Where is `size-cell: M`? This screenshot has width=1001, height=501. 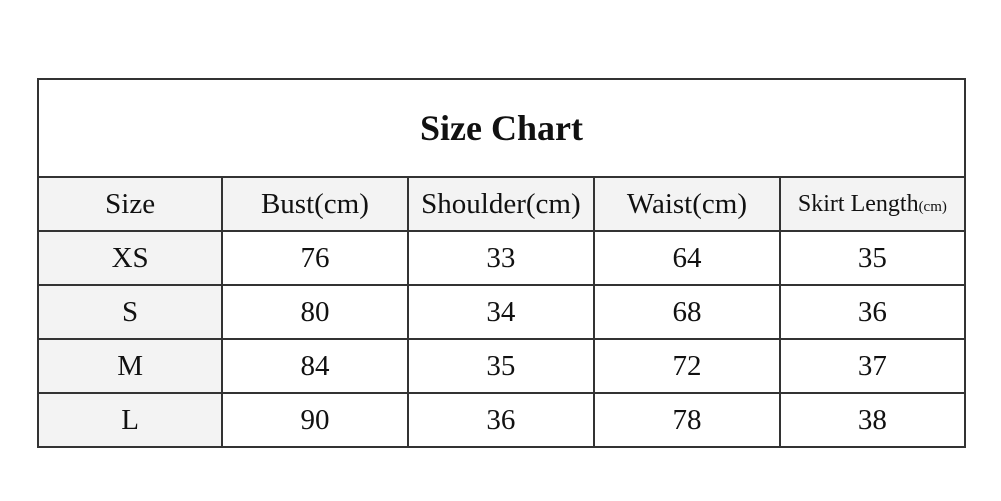 size-cell: M is located at coordinates (130, 366).